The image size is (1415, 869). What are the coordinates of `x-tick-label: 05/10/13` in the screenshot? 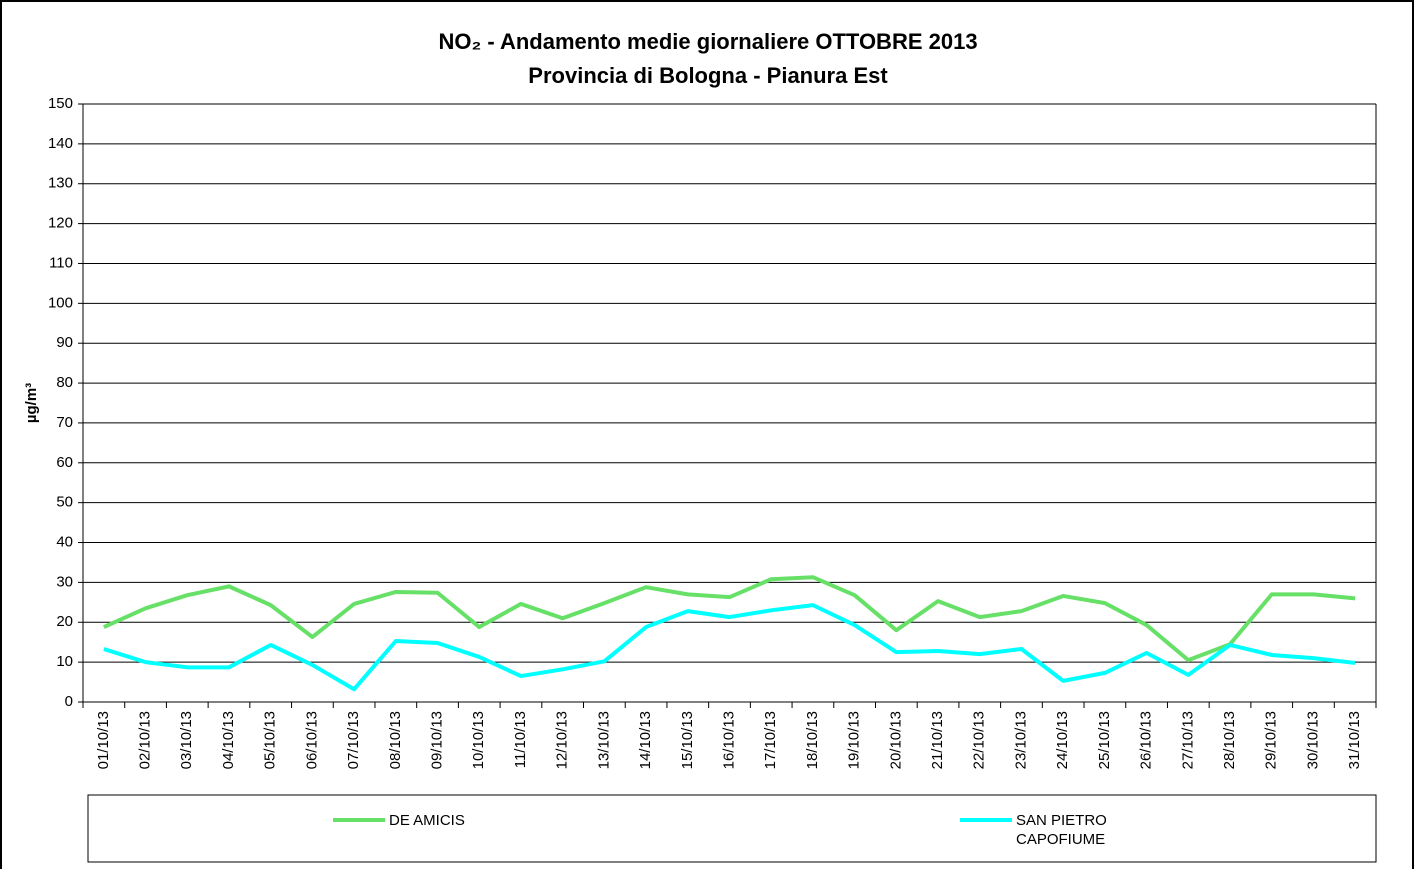 It's located at (270, 740).